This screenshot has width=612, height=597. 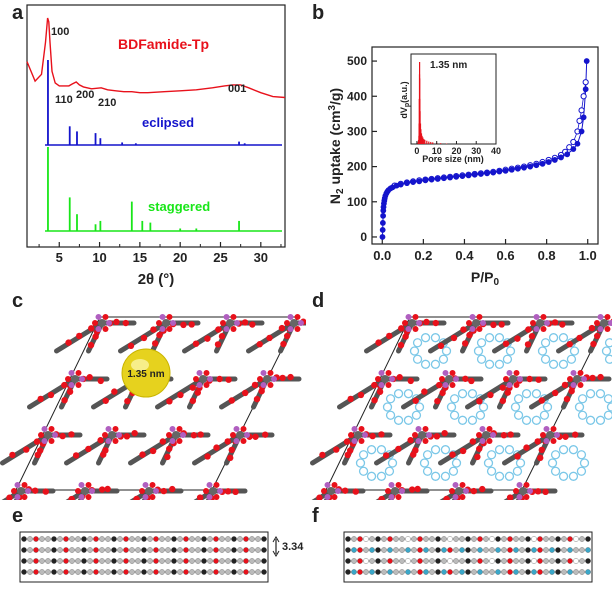 What do you see at coordinates (156, 279) in the screenshot?
I see `pxrd-x-axis-label: 2θ (°)` at bounding box center [156, 279].